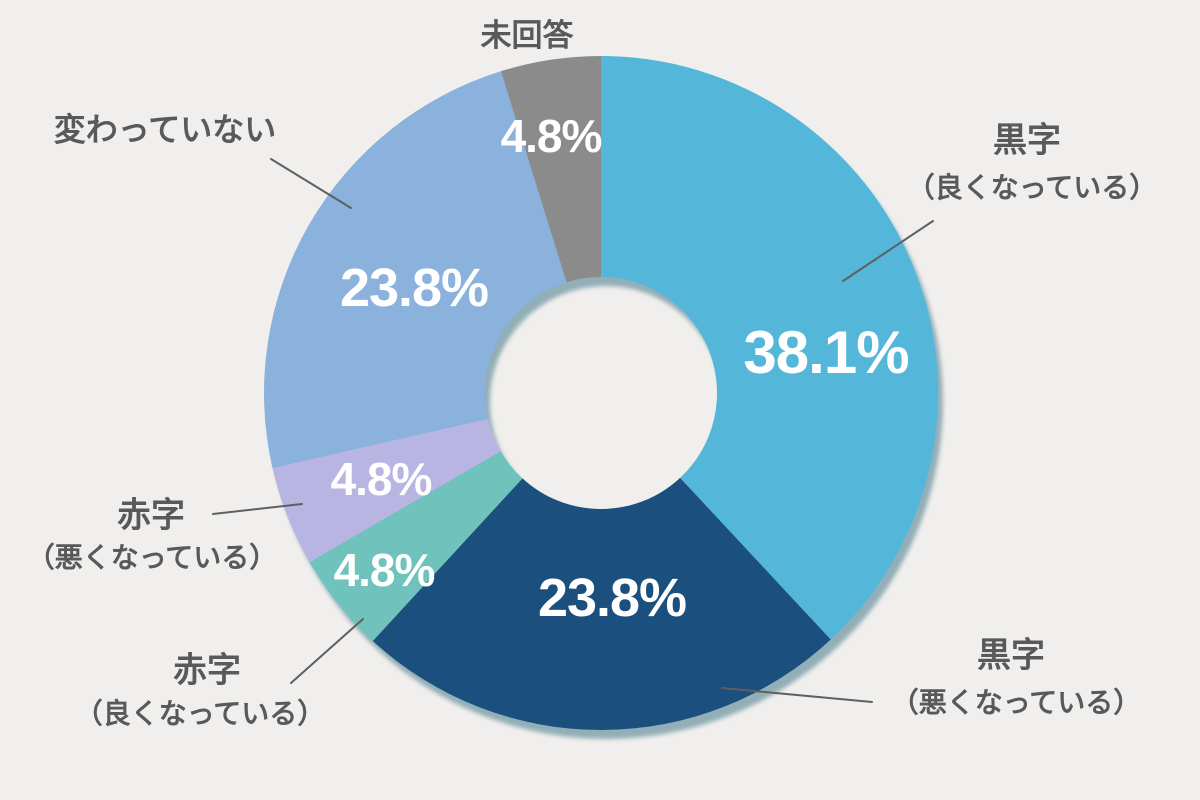 Image resolution: width=1200 pixels, height=800 pixels. I want to click on slice-value-label-0: 38.1%, so click(826, 352).